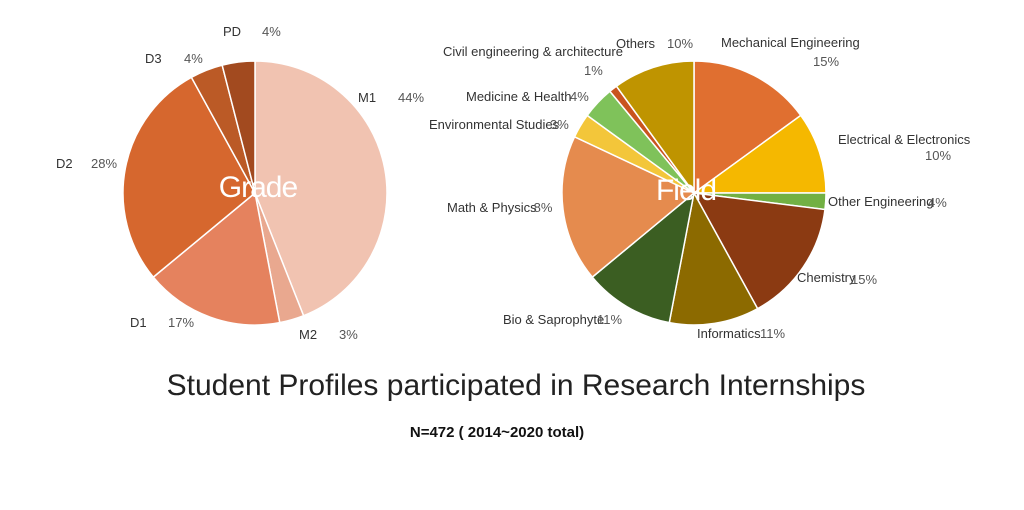  What do you see at coordinates (655, 128) in the screenshot?
I see `field-slice-others` at bounding box center [655, 128].